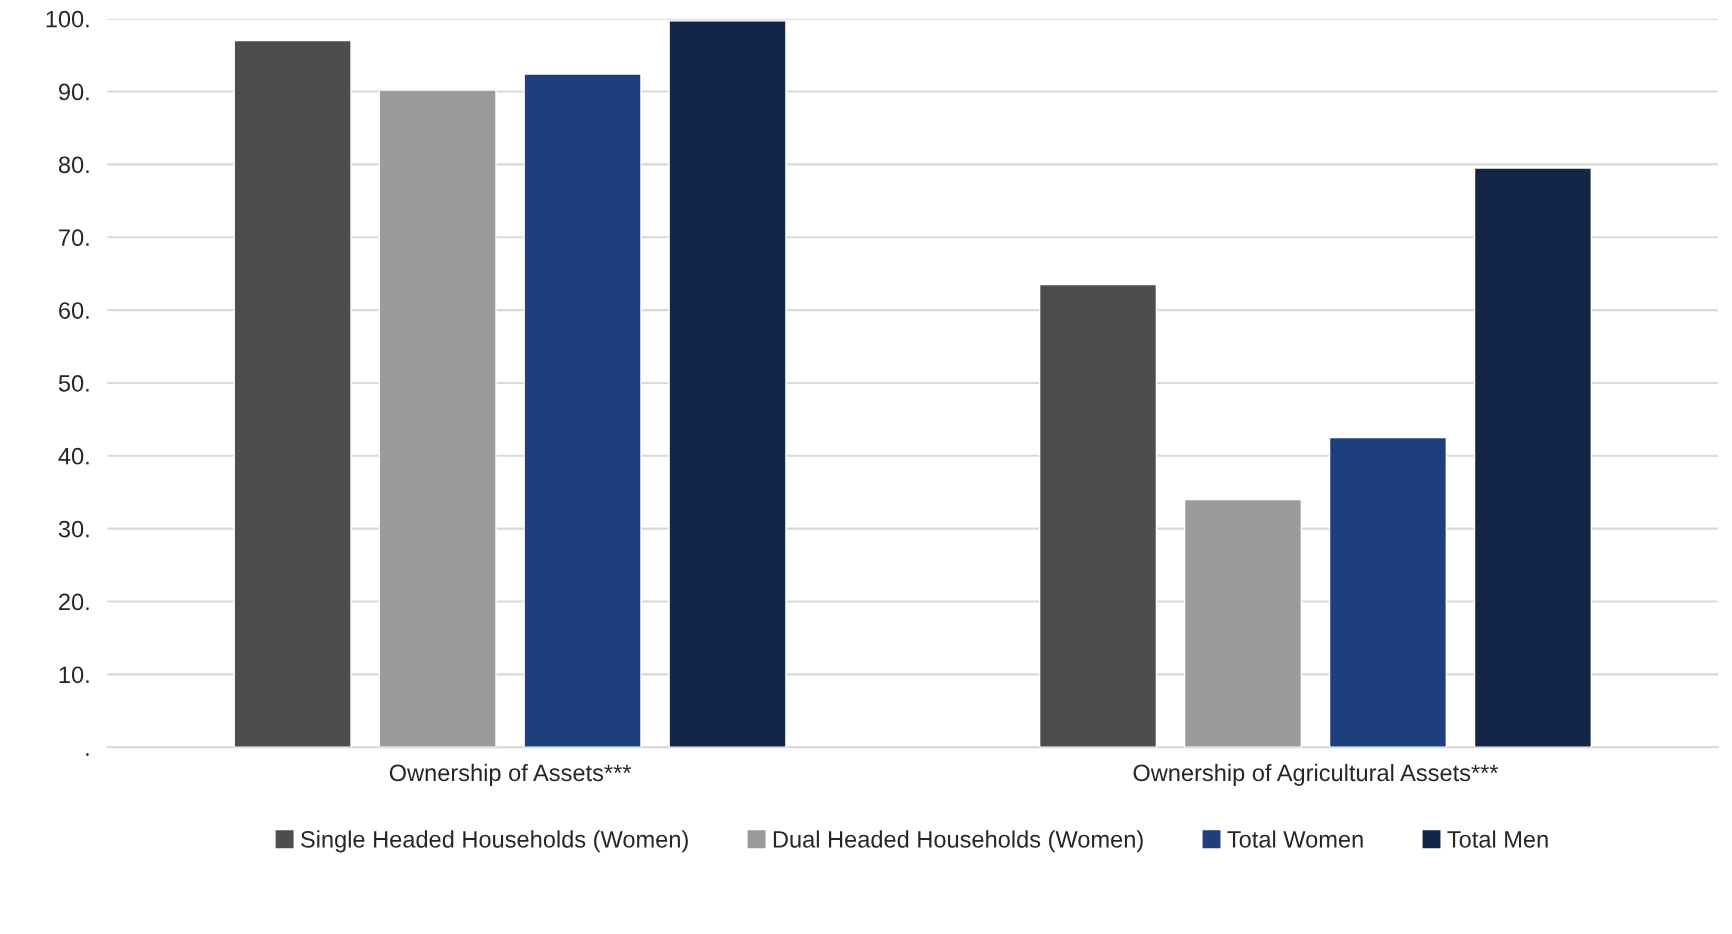 This screenshot has width=1732, height=934. What do you see at coordinates (494, 841) in the screenshot?
I see `legend-label: Single Headed Households (Women)` at bounding box center [494, 841].